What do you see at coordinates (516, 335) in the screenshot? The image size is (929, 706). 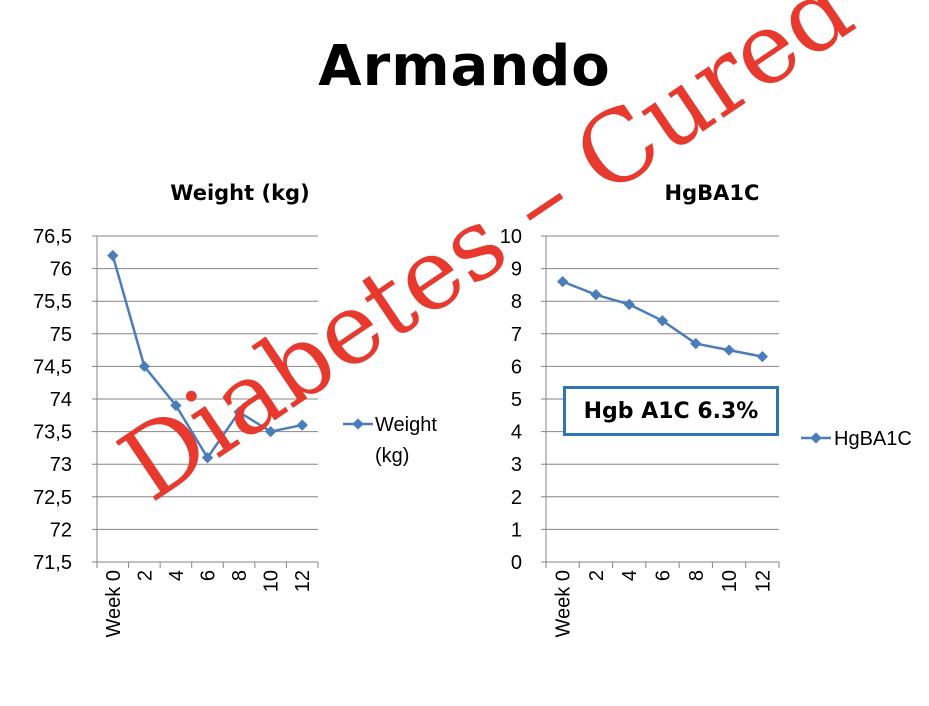 I see `hgba1c-y-tick-label: 7` at bounding box center [516, 335].